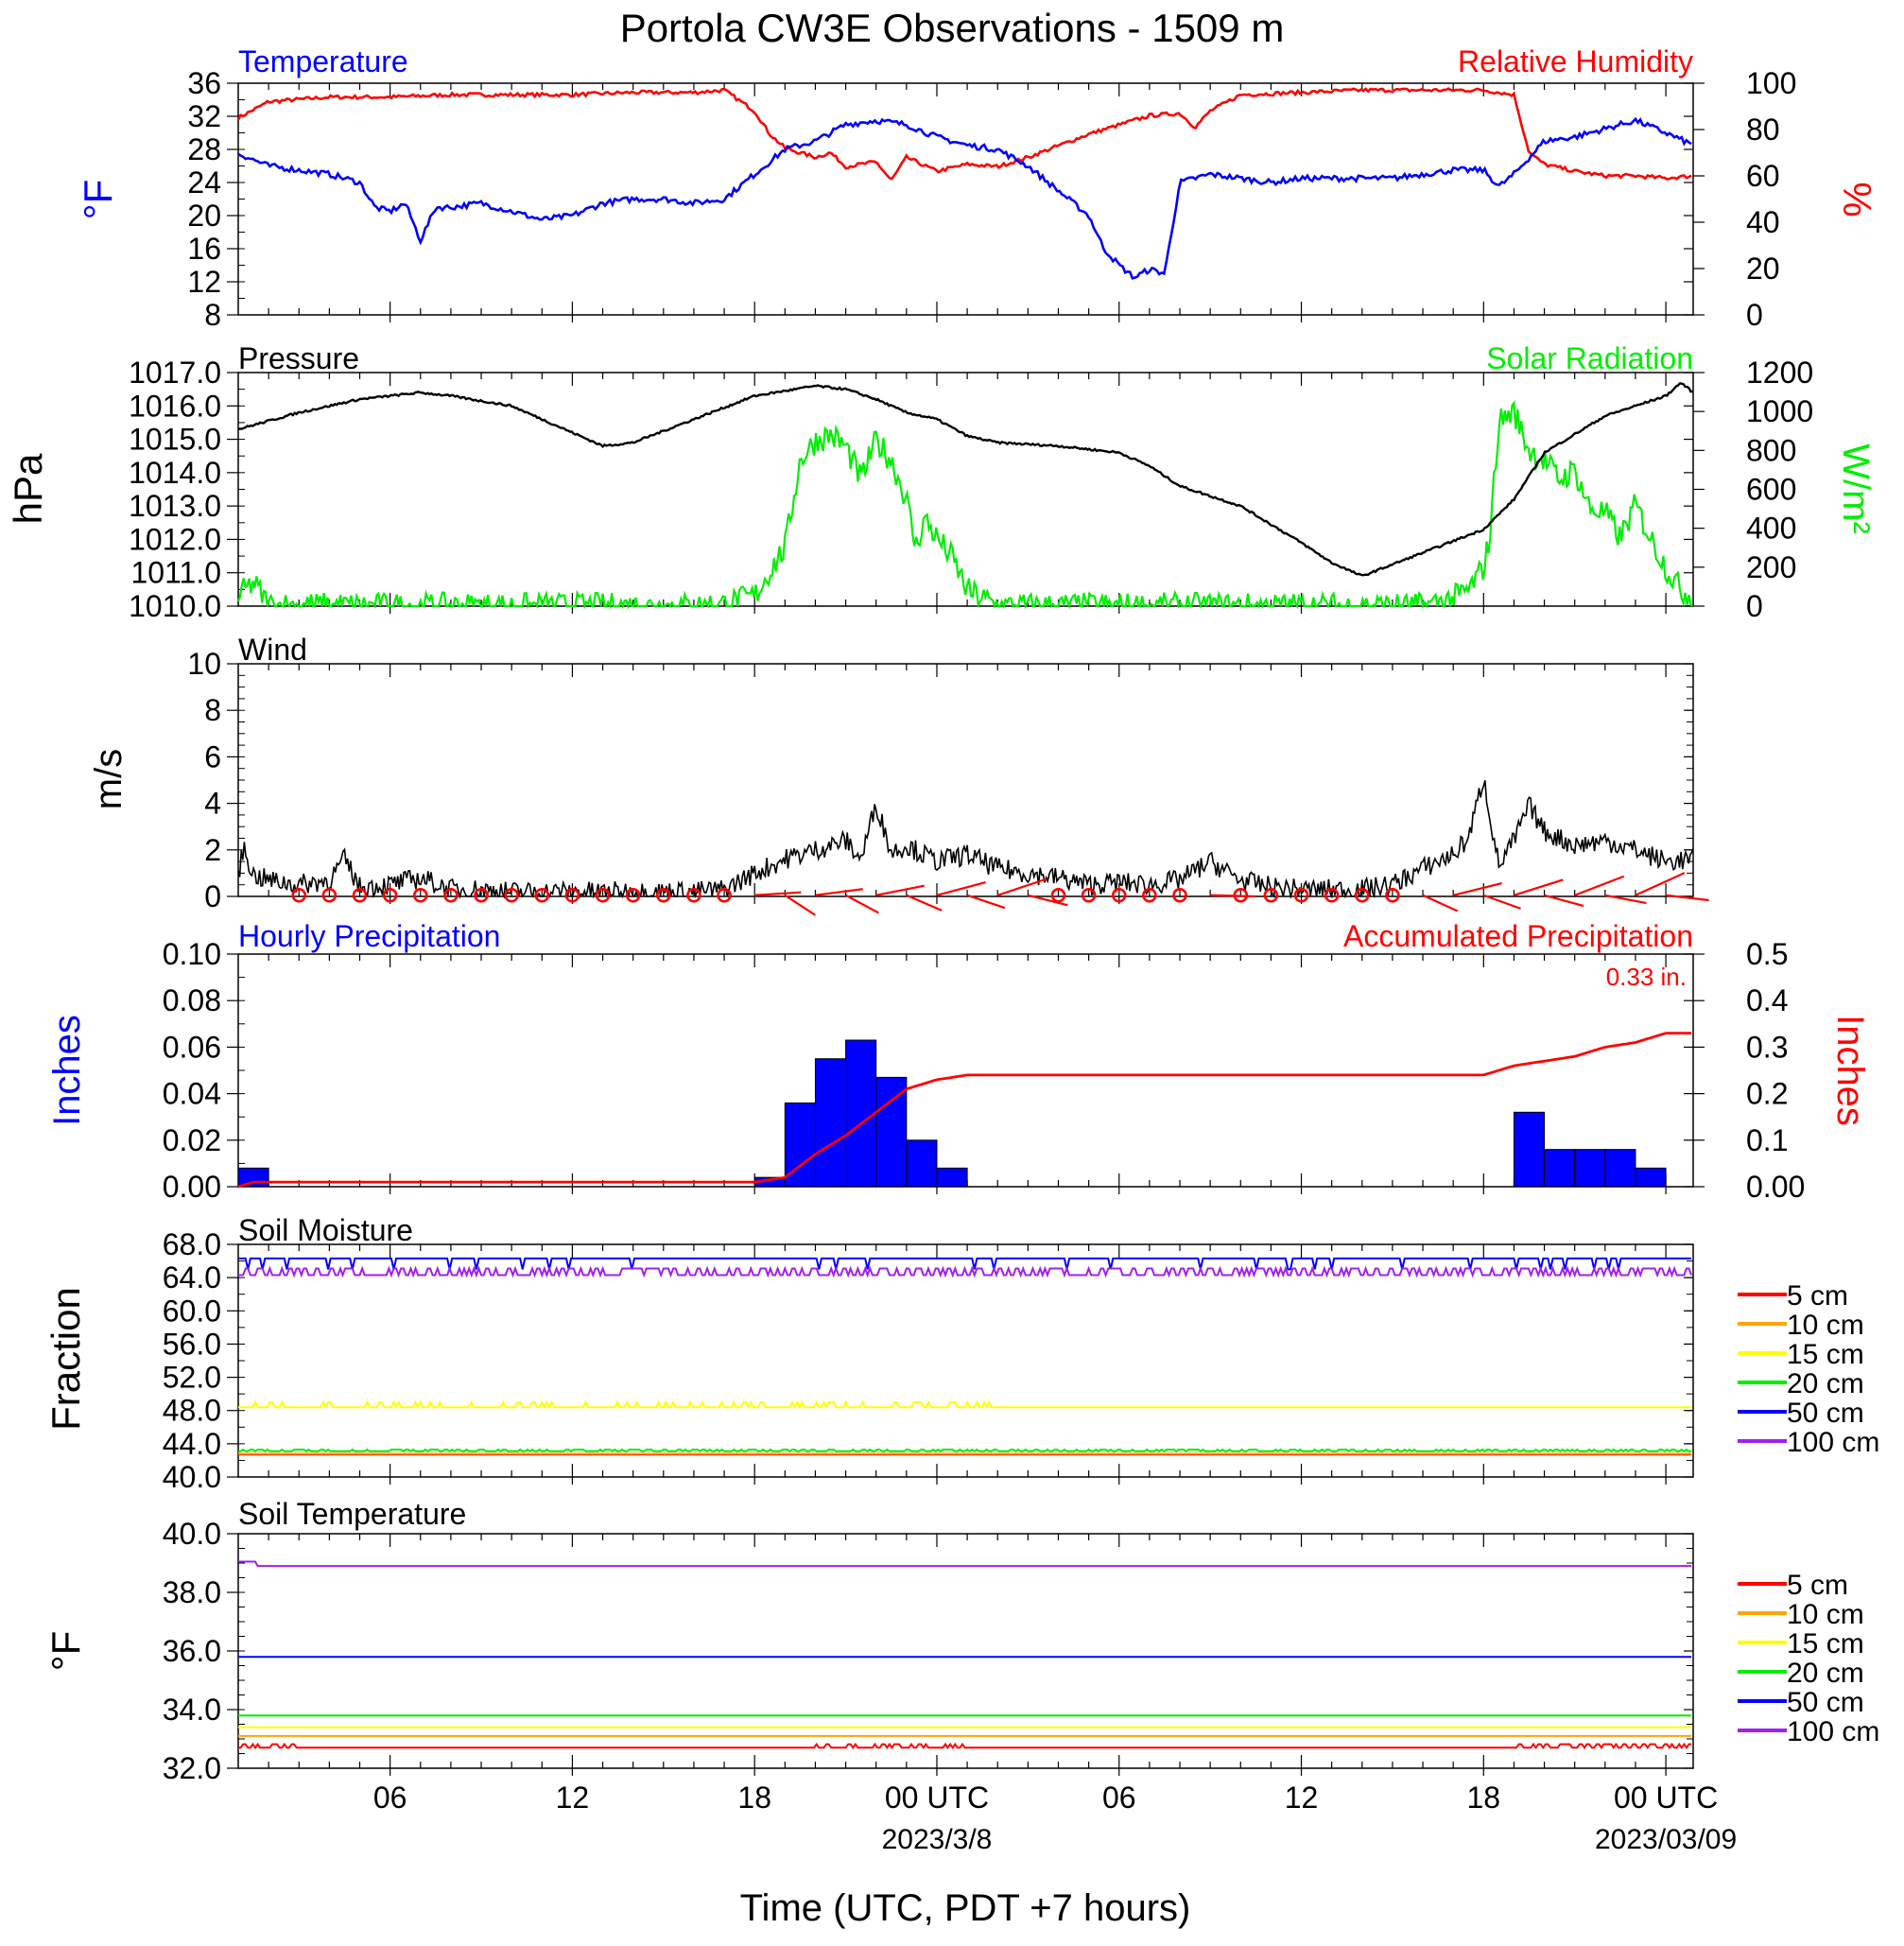 The image size is (1904, 1946). I want to click on accum-precip-unit: Inches, so click(1850, 1071).